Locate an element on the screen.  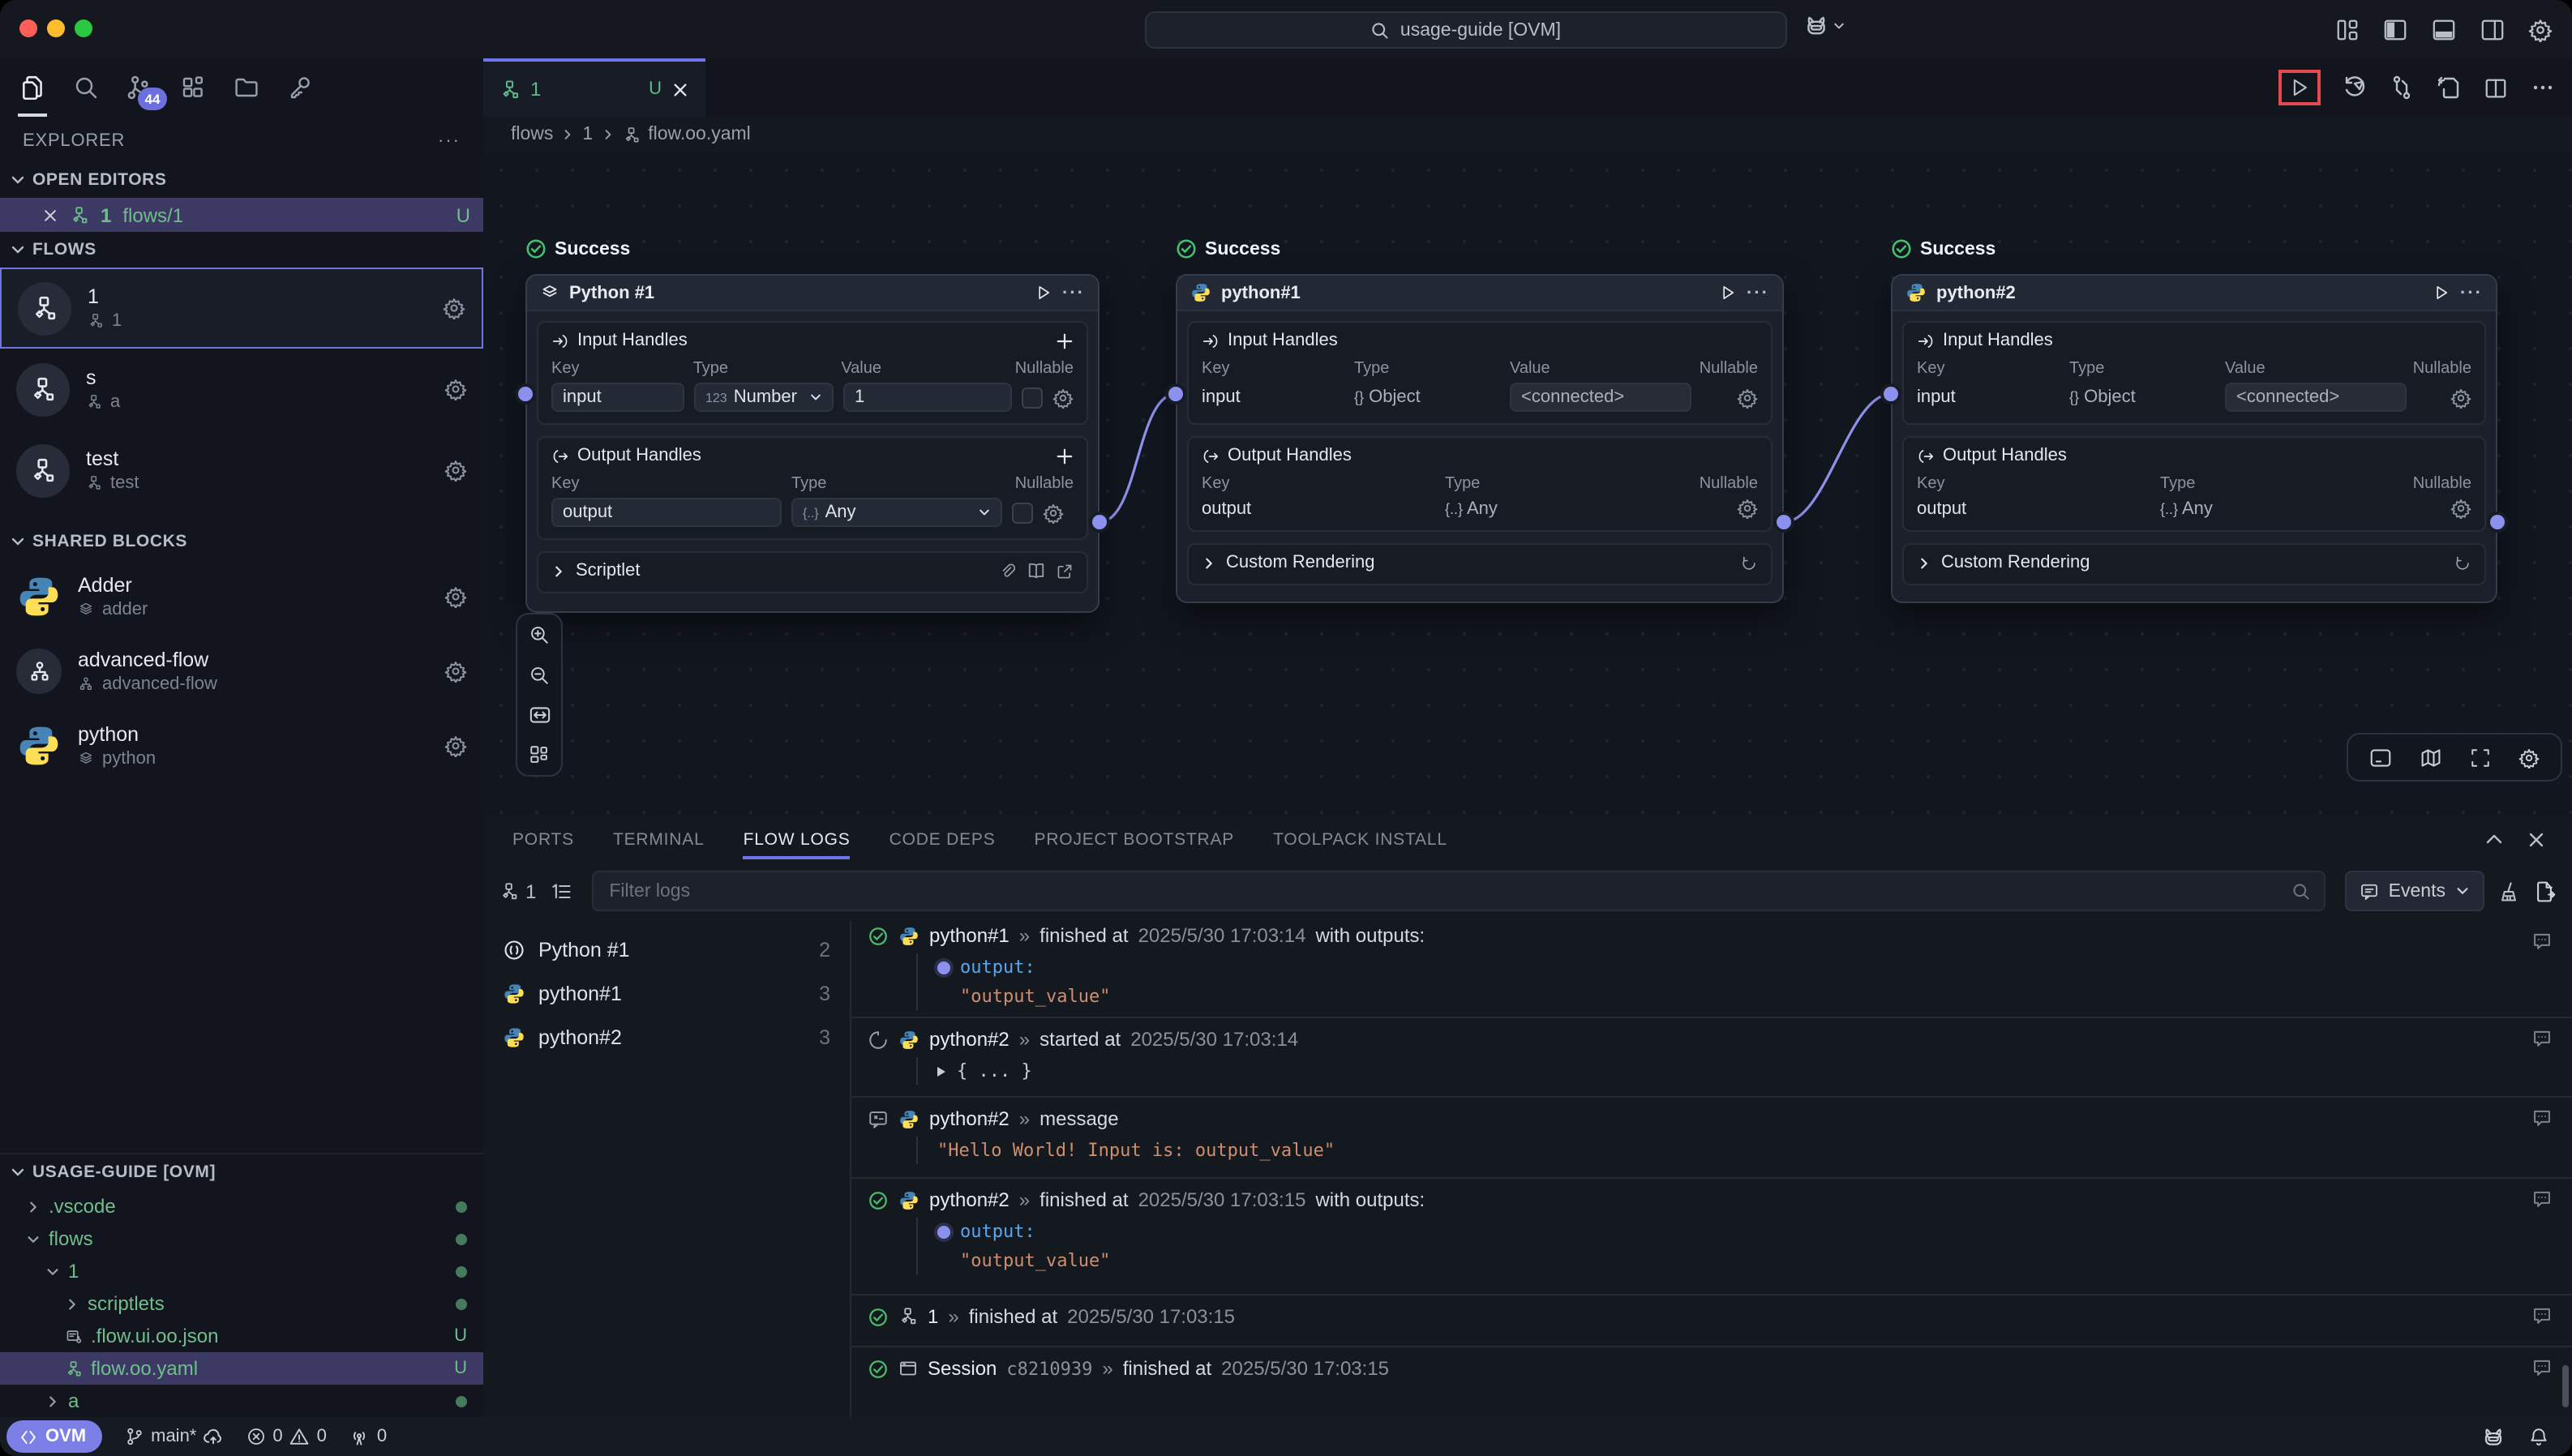
tab-terminal: TERMINAL is located at coordinates (658, 840).